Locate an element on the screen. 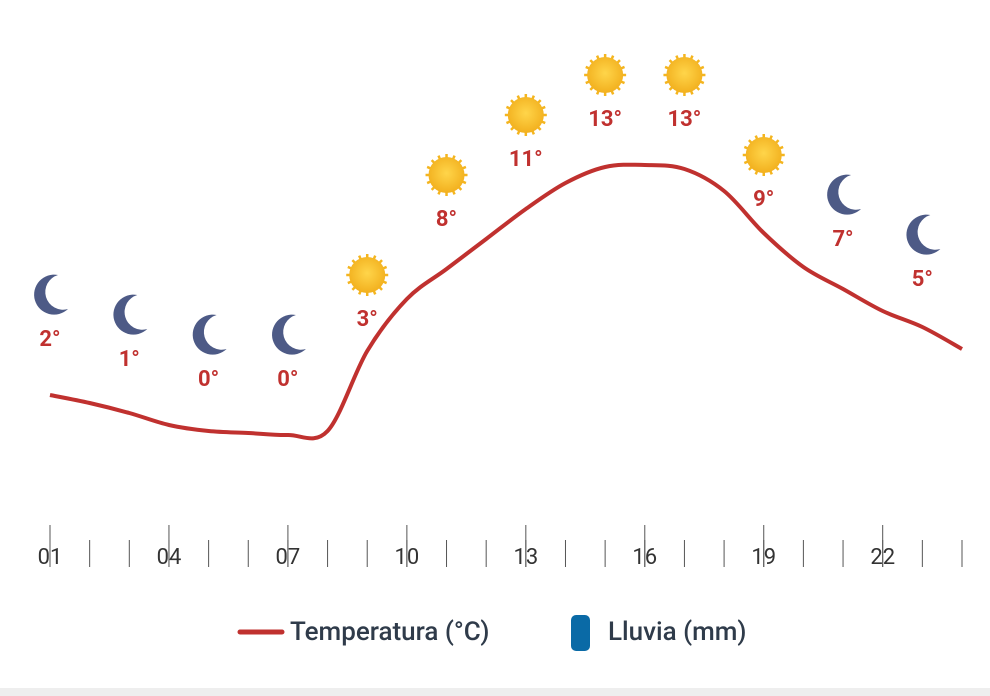  x-tick-label: 19 is located at coordinates (763, 557).